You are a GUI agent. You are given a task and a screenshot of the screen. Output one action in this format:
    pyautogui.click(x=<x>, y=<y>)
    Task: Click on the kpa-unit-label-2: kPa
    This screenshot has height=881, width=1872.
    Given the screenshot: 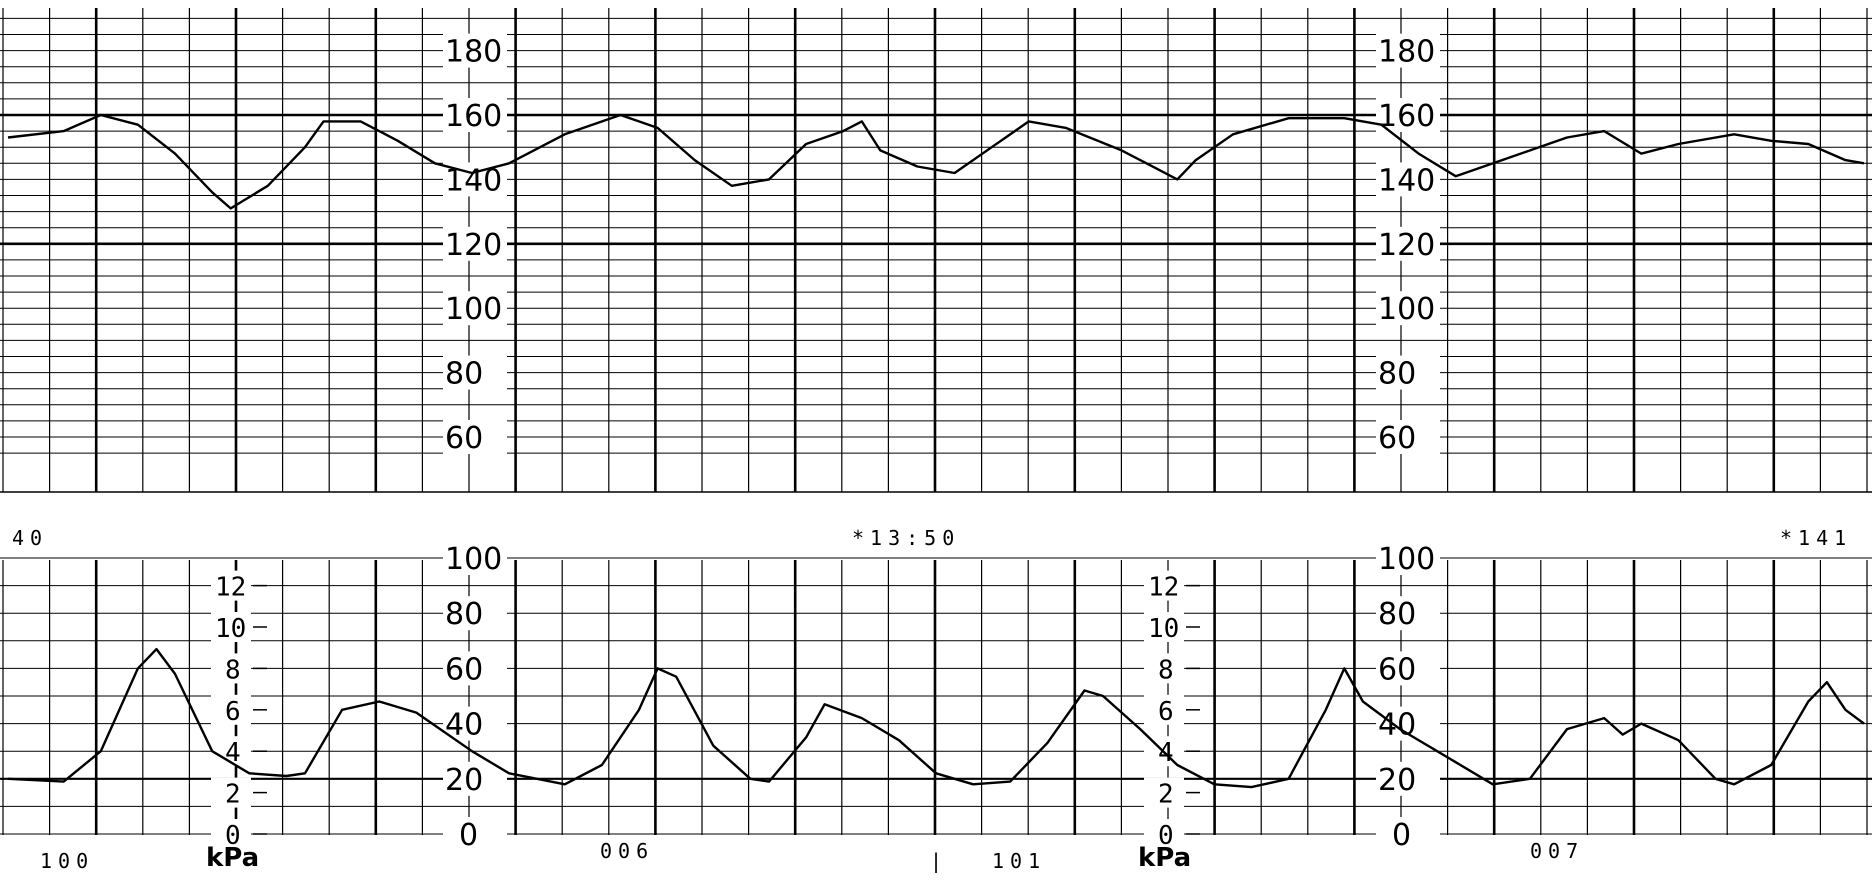 What is the action you would take?
    pyautogui.click(x=1164, y=858)
    